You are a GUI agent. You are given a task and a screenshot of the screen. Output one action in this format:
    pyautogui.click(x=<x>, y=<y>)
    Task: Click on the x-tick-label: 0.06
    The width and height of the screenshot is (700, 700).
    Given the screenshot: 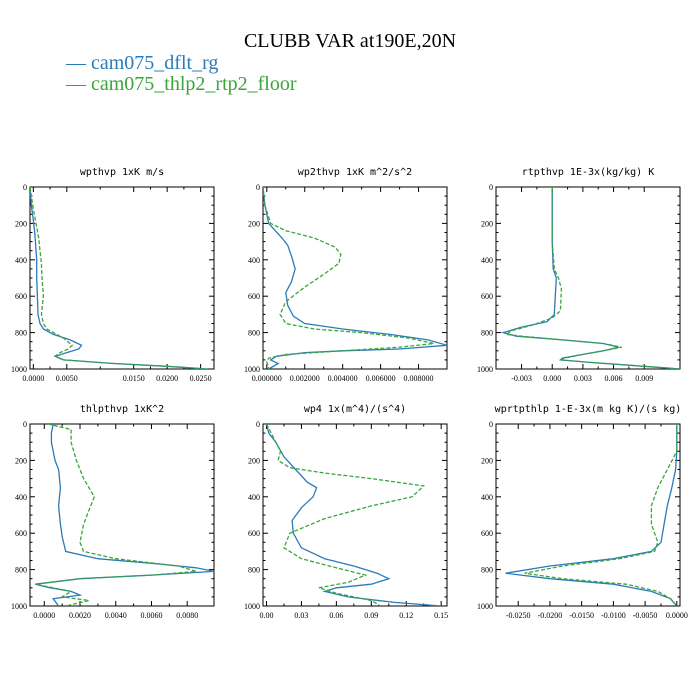 What is the action you would take?
    pyautogui.click(x=336, y=615)
    